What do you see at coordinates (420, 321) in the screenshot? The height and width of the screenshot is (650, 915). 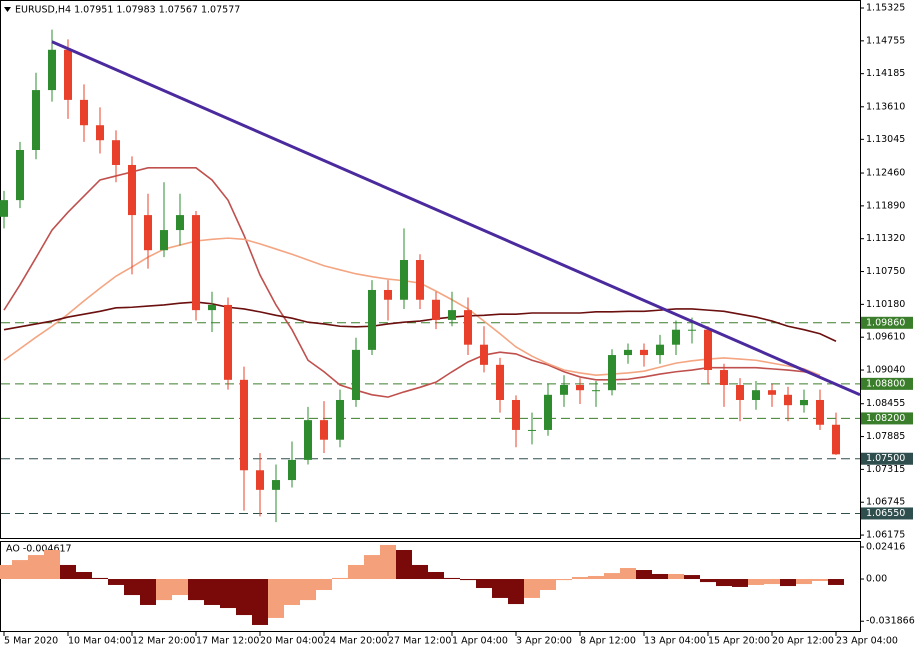 I see `moving-average` at bounding box center [420, 321].